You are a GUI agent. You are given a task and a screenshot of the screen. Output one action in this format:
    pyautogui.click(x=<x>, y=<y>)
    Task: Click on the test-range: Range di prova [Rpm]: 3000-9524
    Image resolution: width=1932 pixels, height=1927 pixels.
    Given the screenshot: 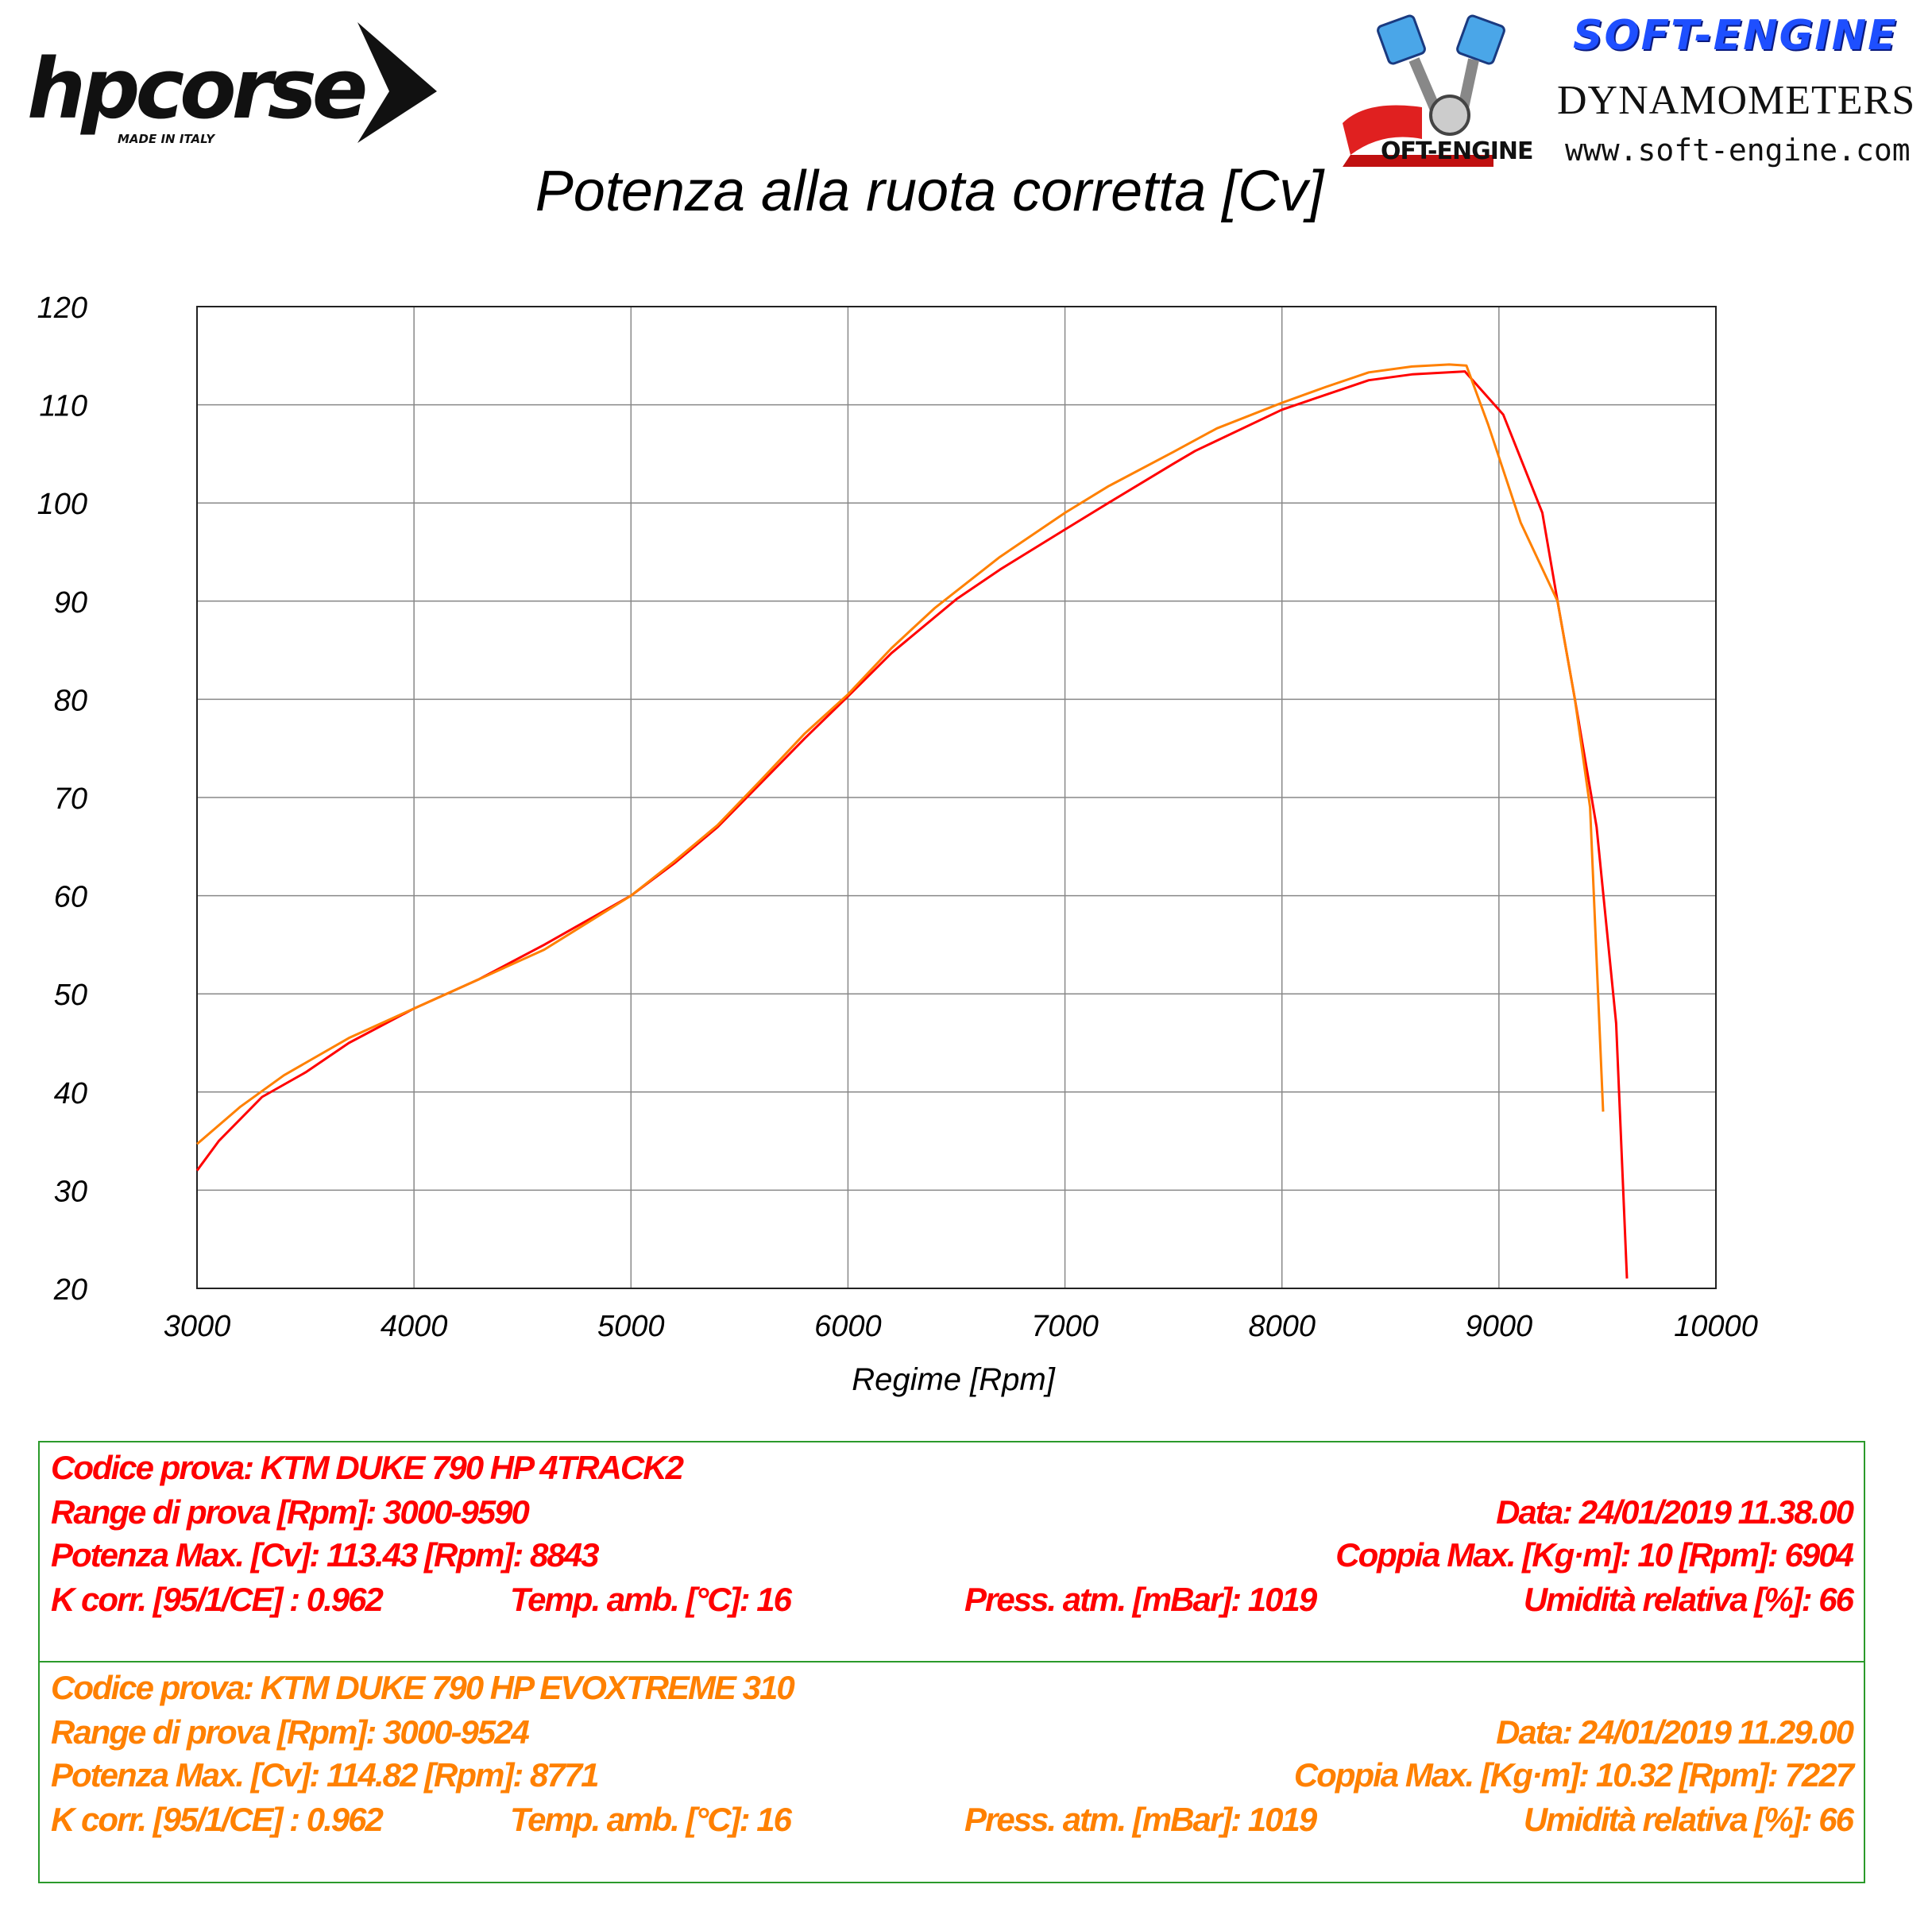 What is the action you would take?
    pyautogui.click(x=291, y=1732)
    